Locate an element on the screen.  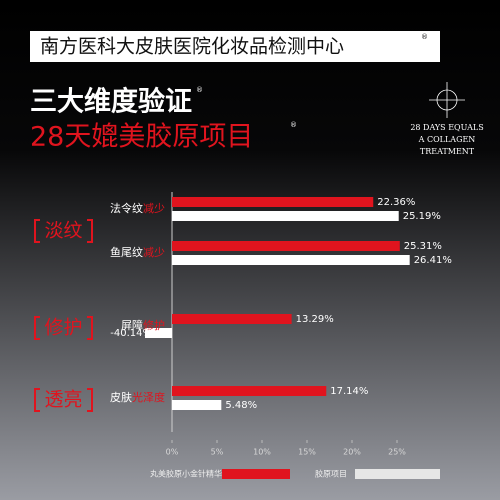
category-label: 鱼尾纹减少 is located at coordinates (137, 252).